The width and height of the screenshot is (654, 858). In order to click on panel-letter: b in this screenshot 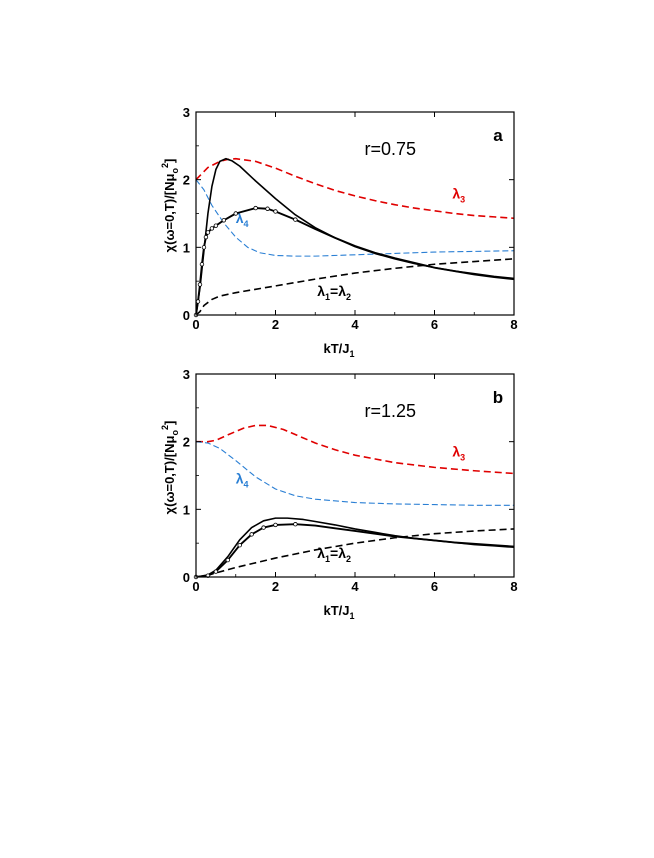, I will do `click(498, 397)`.